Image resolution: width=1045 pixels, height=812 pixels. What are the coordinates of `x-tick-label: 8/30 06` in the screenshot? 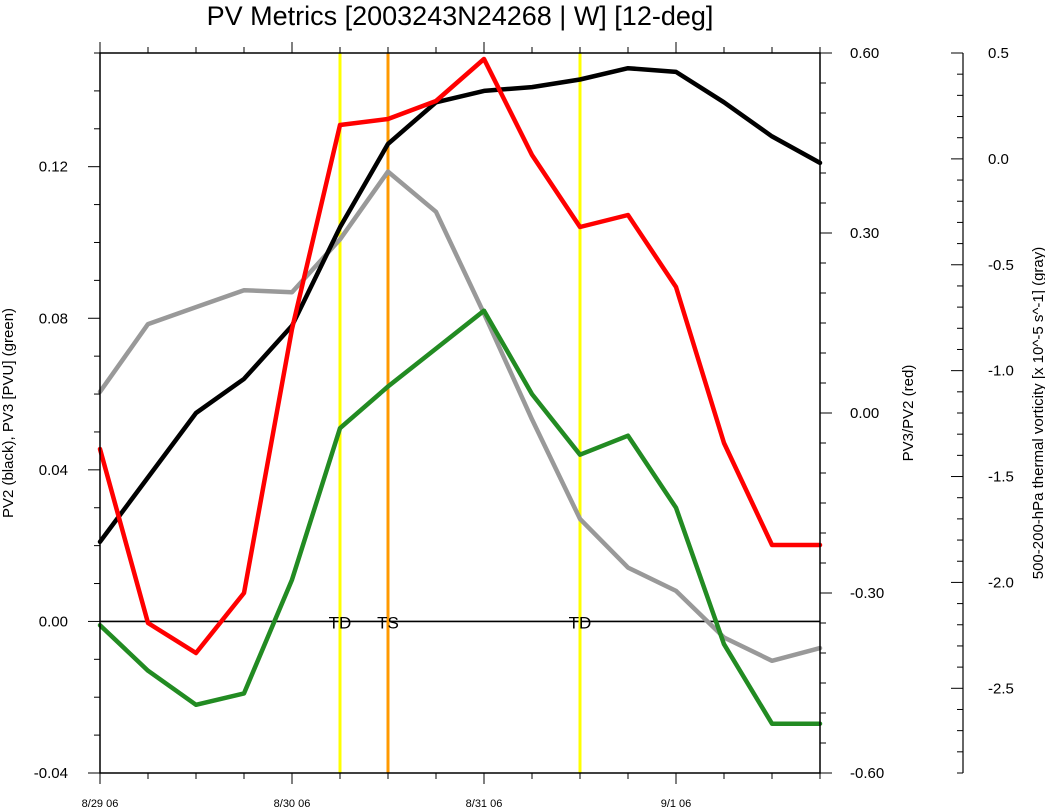 It's located at (292, 804).